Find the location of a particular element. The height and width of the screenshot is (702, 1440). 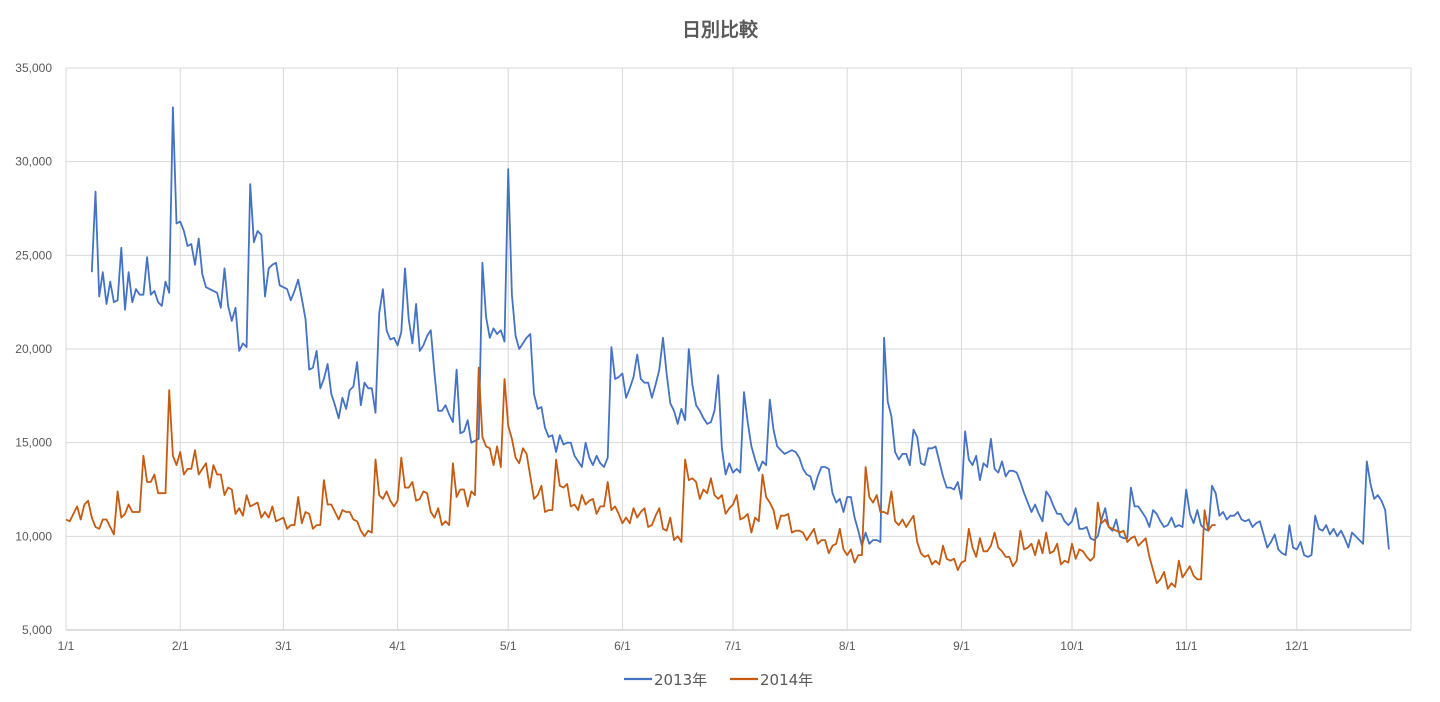

y-tick-label: 20,000 is located at coordinates (33, 349).